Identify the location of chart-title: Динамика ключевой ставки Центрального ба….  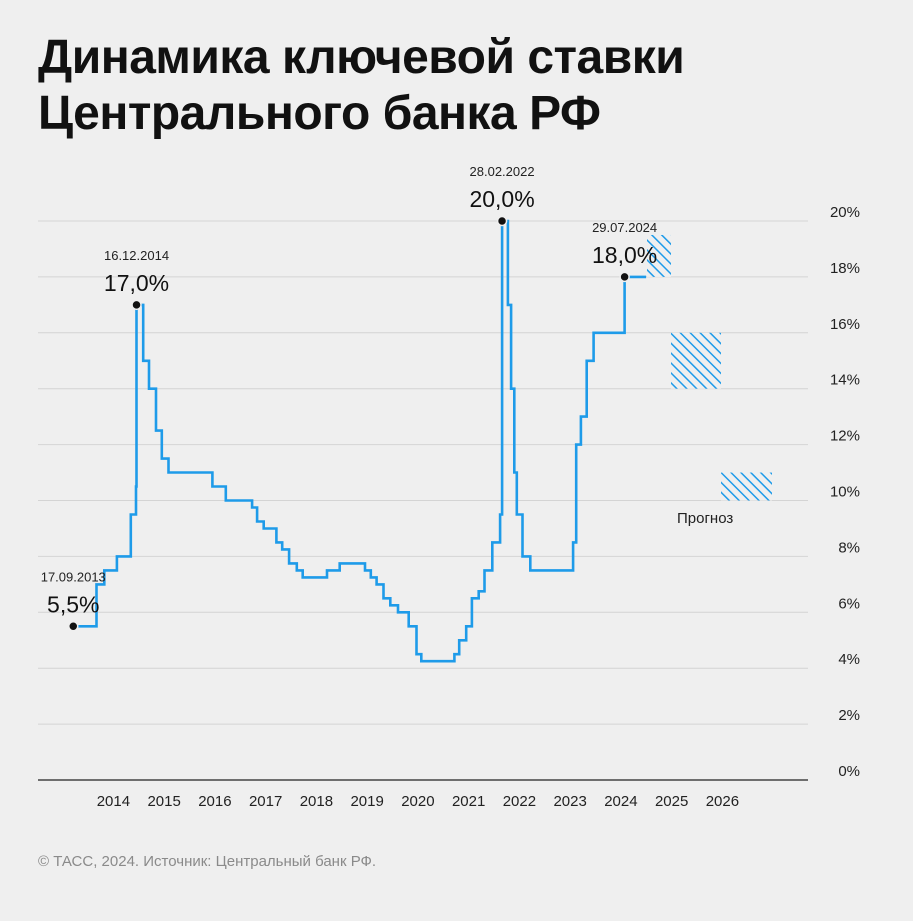
(361, 86).